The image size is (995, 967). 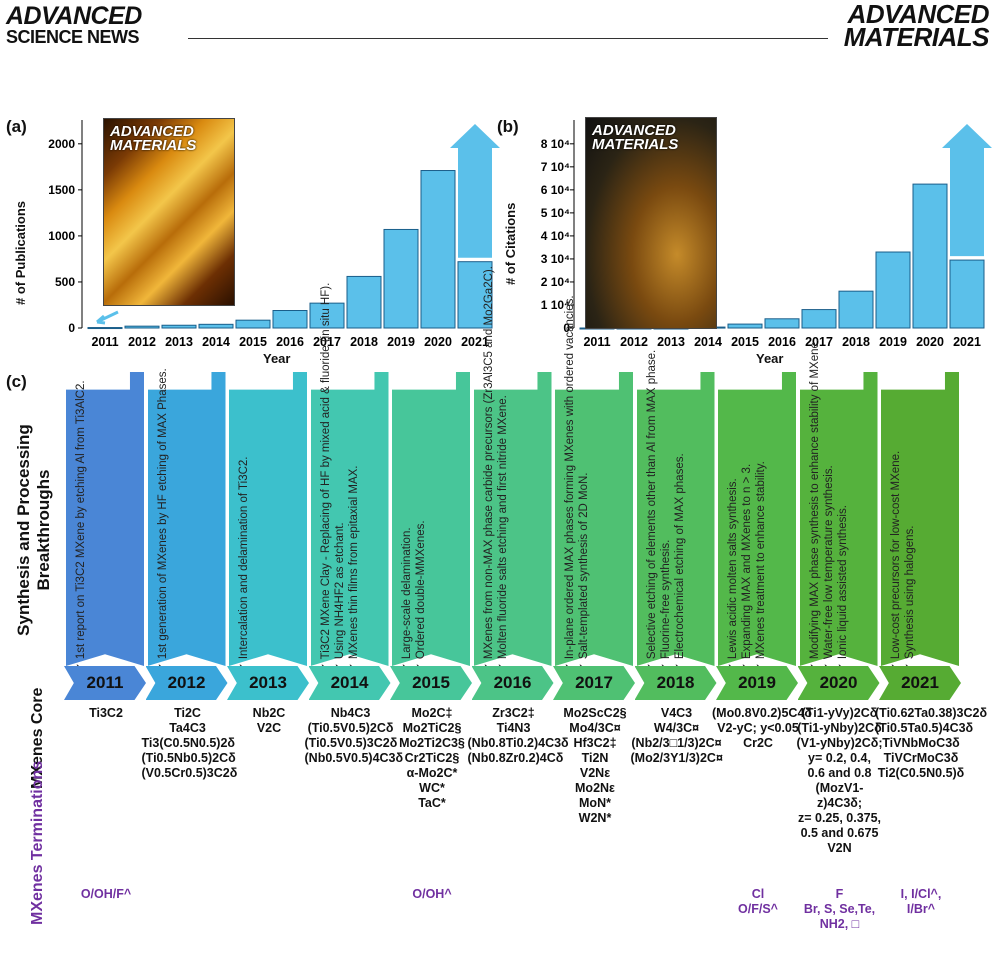 I want to click on core-formula: (V0.5Cr0.5)3C2δ, so click(x=189, y=773).